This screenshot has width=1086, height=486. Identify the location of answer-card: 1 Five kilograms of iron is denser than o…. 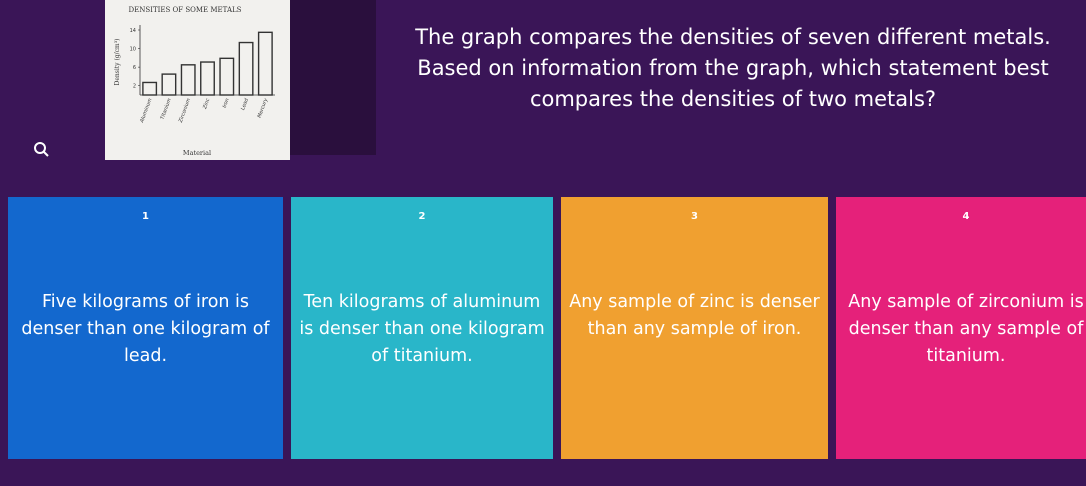
(145, 328).